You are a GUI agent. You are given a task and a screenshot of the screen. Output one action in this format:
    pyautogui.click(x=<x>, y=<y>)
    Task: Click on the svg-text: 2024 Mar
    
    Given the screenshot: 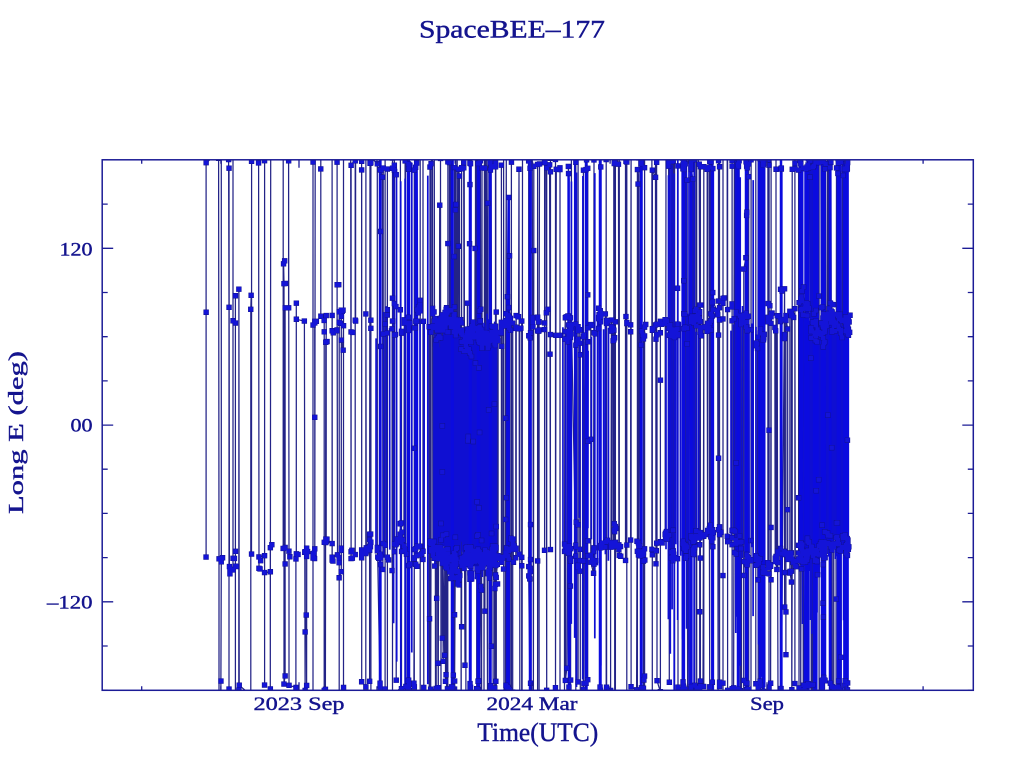 What is the action you would take?
    pyautogui.click(x=533, y=704)
    